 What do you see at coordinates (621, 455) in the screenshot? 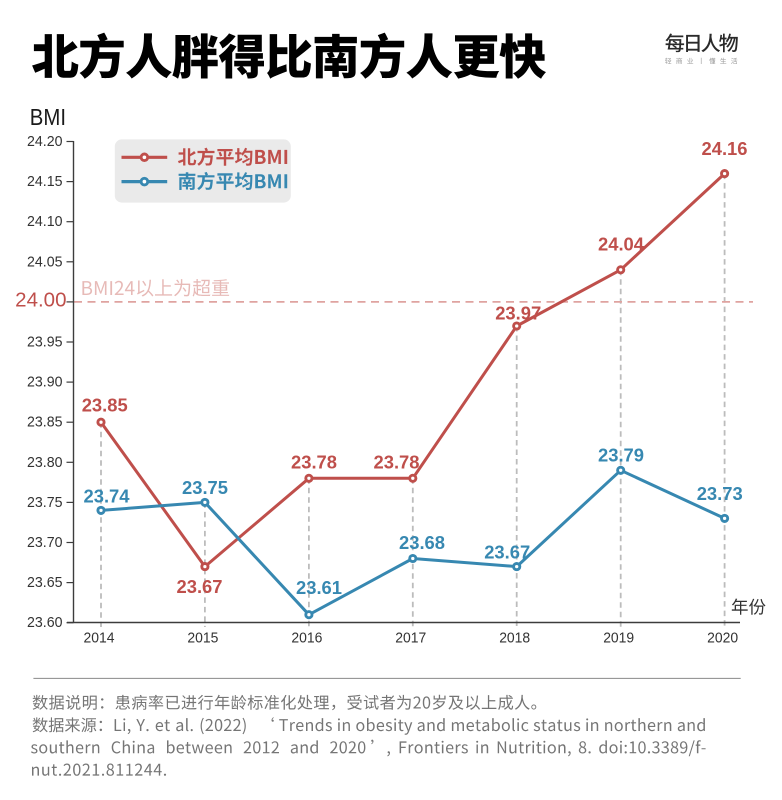
I see `svg-text: 23.79` at bounding box center [621, 455].